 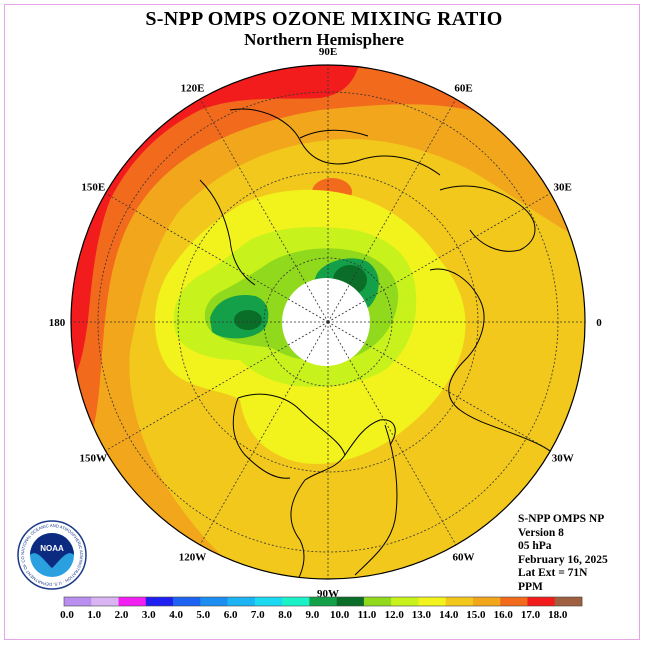 What do you see at coordinates (535, 546) in the screenshot?
I see `info-pressure-level: 05 hPa` at bounding box center [535, 546].